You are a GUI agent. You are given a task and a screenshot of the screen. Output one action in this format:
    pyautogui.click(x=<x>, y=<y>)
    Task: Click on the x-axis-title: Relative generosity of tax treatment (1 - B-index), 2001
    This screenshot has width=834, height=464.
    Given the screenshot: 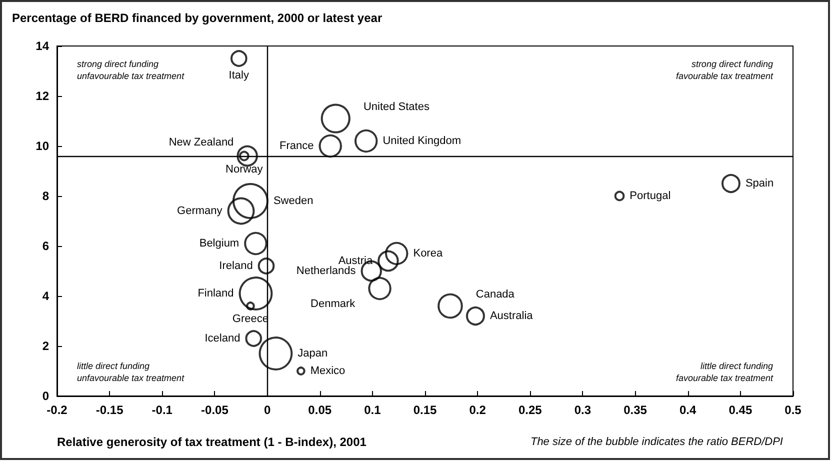 What is the action you would take?
    pyautogui.click(x=212, y=442)
    